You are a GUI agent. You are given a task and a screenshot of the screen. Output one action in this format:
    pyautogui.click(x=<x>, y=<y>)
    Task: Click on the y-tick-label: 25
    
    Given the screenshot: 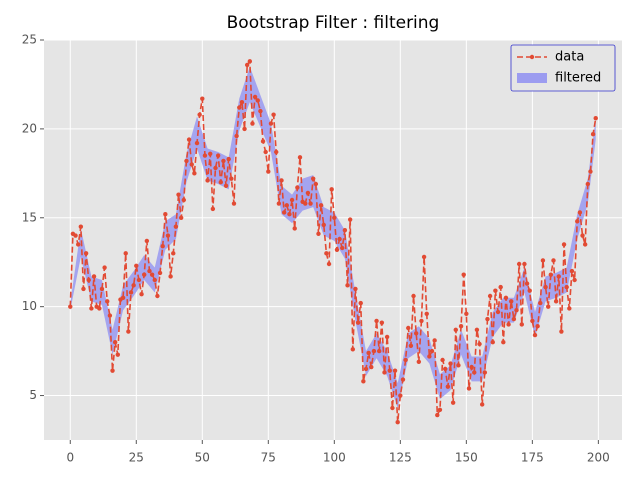 What is the action you would take?
    pyautogui.click(x=29, y=40)
    